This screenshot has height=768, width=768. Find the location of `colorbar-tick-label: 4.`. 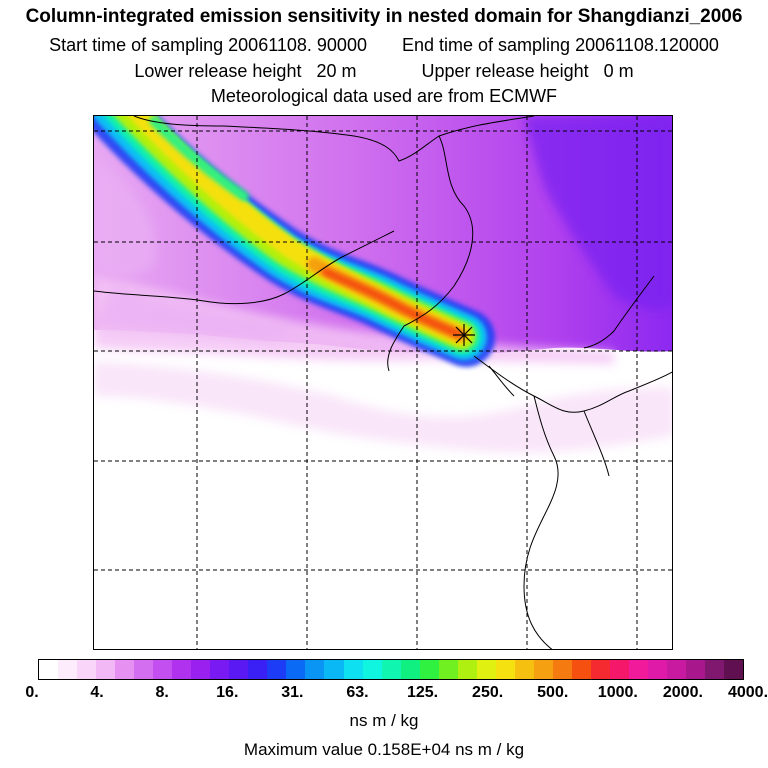

colorbar-tick-label: 4. is located at coordinates (97, 692).